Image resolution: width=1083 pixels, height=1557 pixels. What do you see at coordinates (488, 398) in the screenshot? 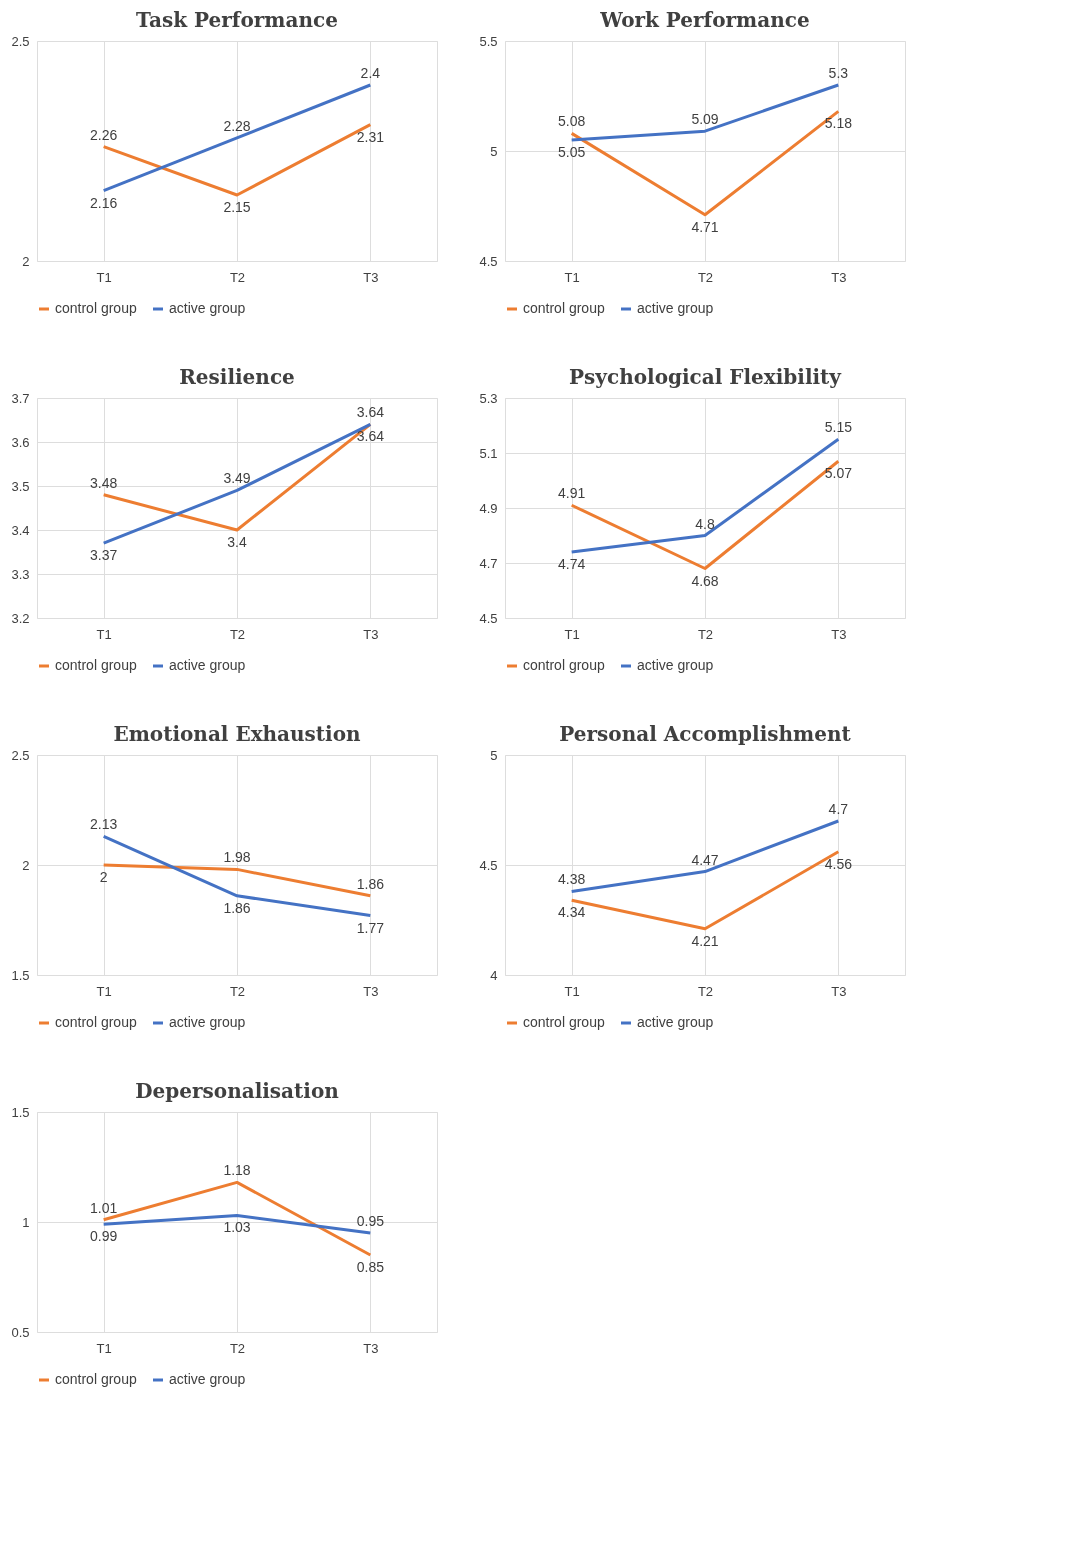
I see `y-tick-label: 5.3` at bounding box center [488, 398].